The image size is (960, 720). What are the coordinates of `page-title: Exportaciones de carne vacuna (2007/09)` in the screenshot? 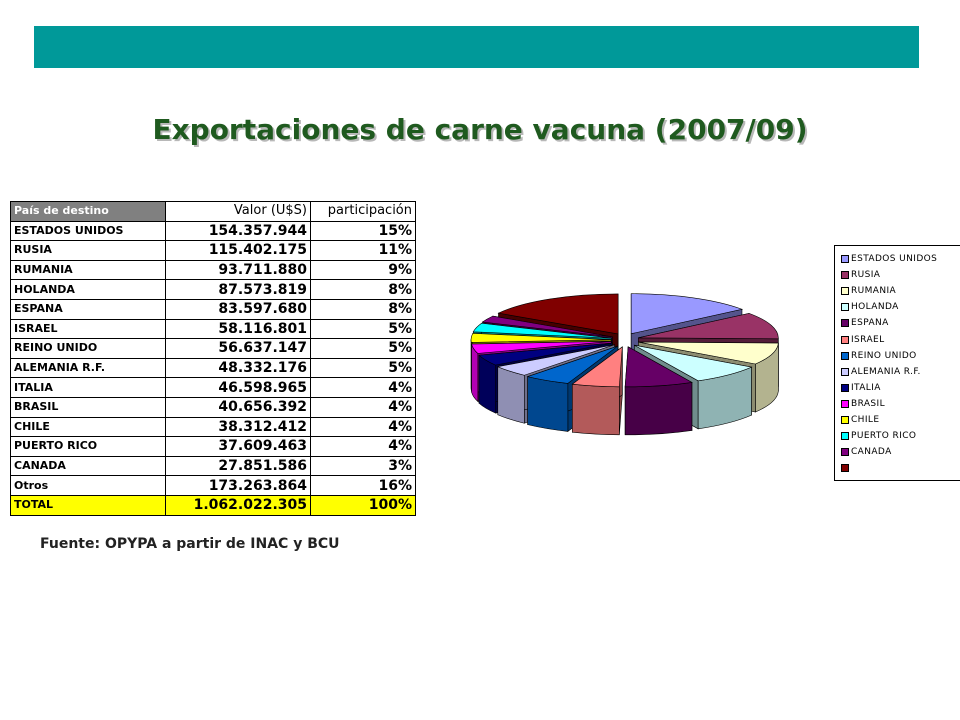 It's located at (480, 129).